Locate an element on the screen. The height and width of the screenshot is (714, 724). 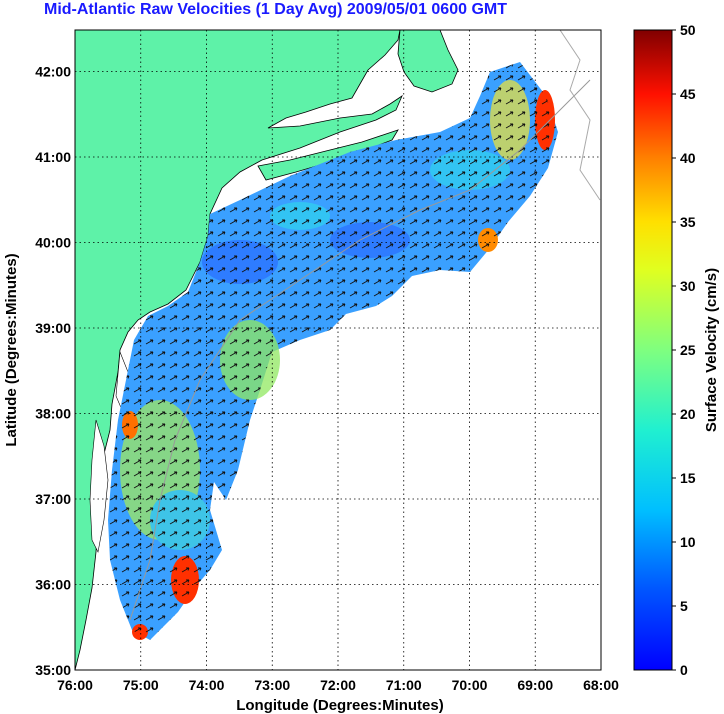
y-tick-label: 38:00 is located at coordinates (53, 414).